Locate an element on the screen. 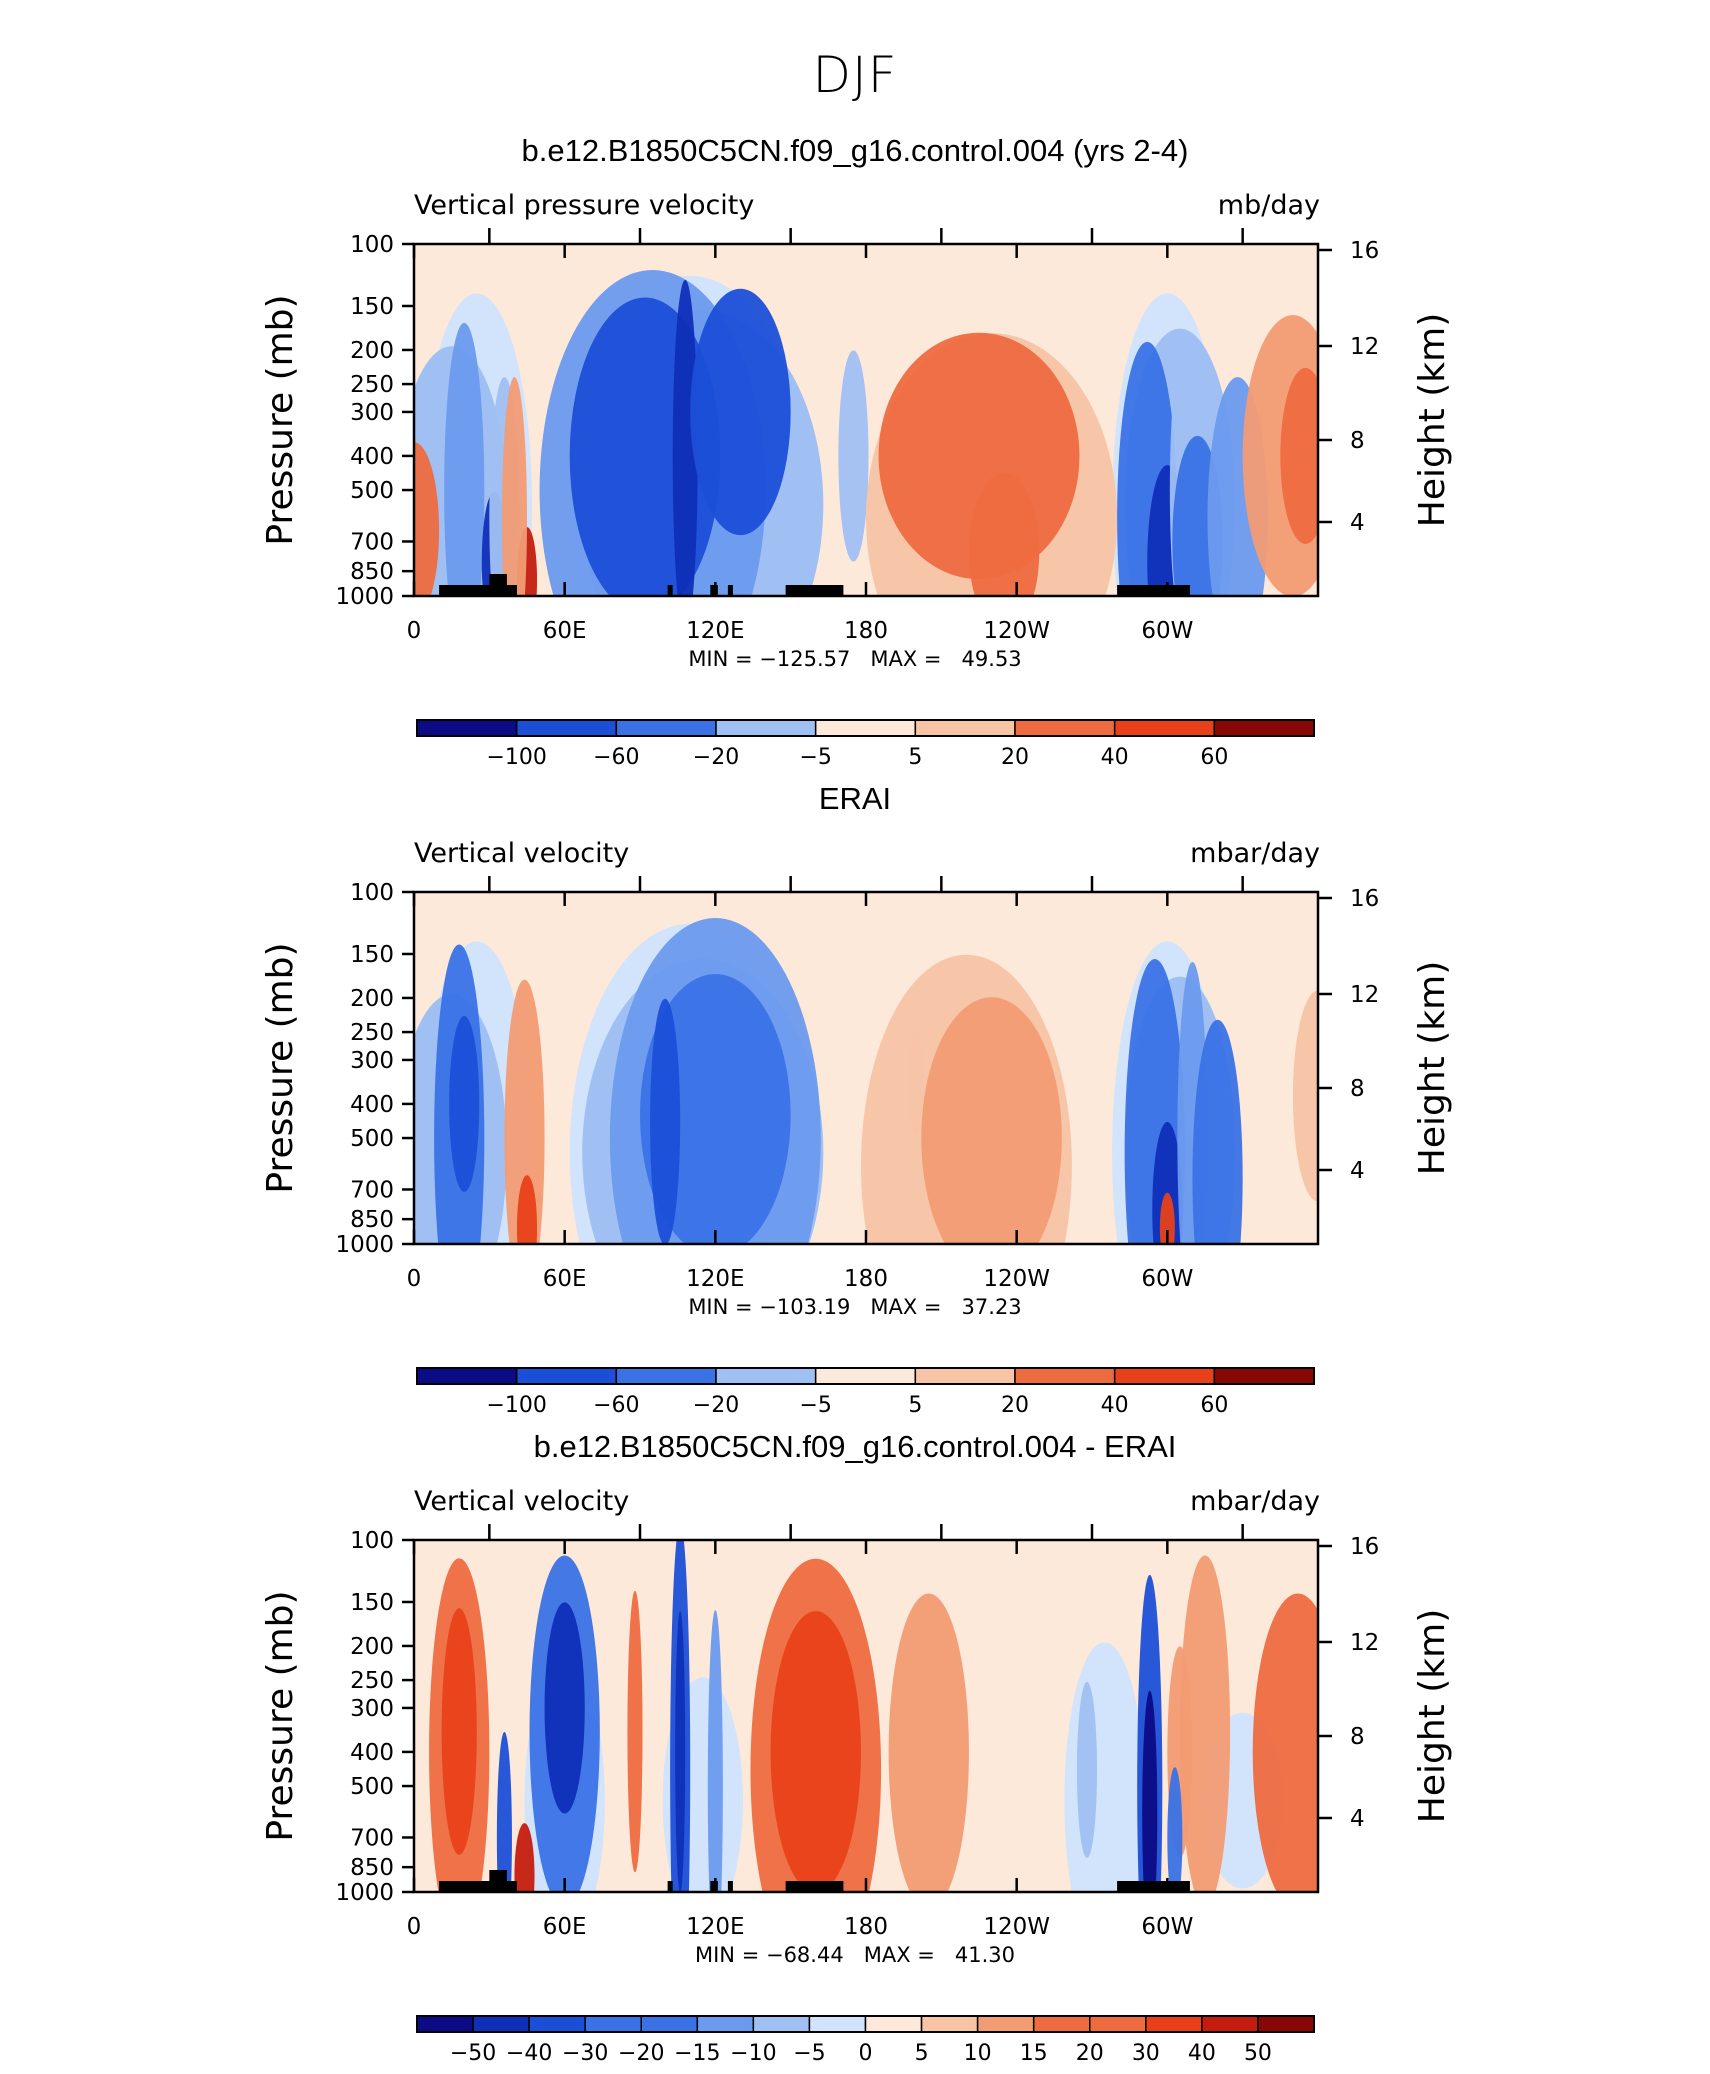 This screenshot has width=1710, height=2074. figure-title: DJF is located at coordinates (854, 75).